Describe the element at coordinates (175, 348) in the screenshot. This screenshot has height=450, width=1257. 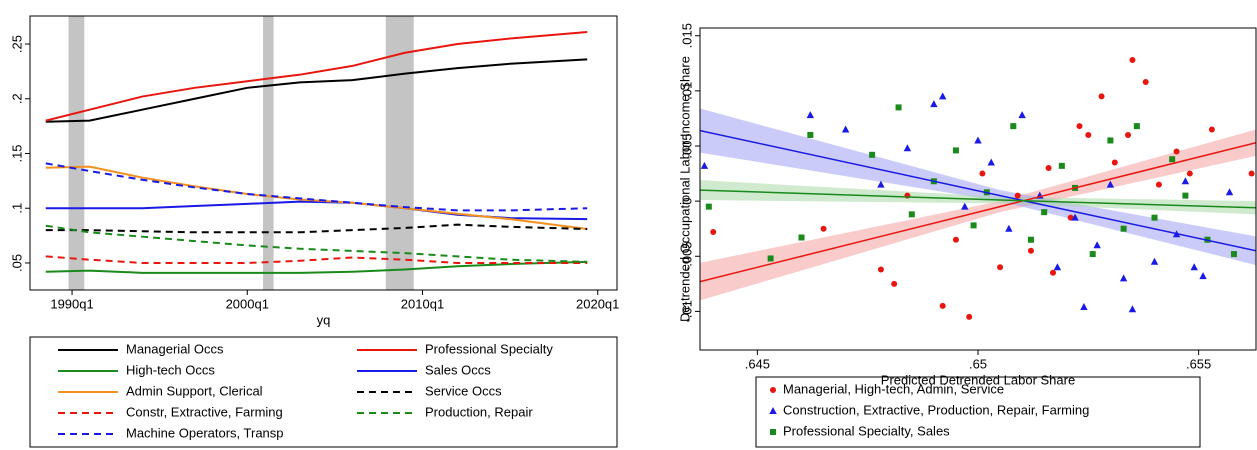
I see `legend-label: Managerial Occs` at that location.